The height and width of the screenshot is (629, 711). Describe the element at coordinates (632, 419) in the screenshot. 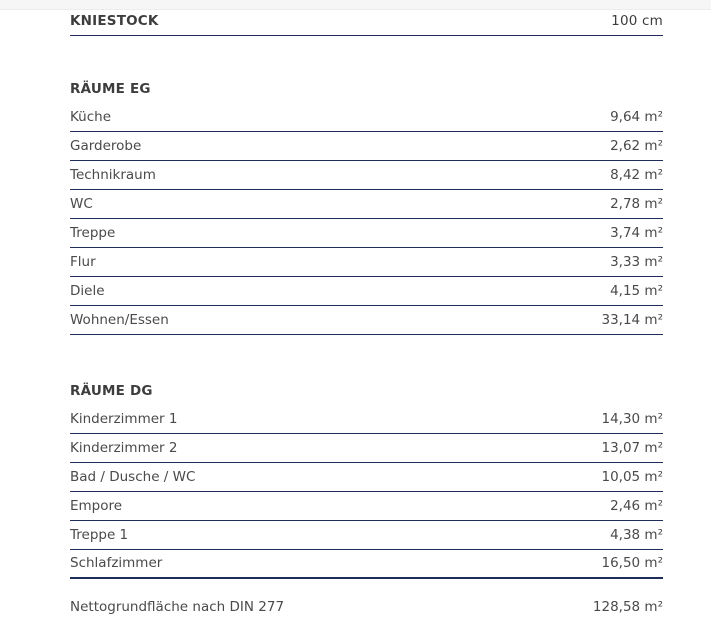

I see `room-area: 14,30 m²` at that location.